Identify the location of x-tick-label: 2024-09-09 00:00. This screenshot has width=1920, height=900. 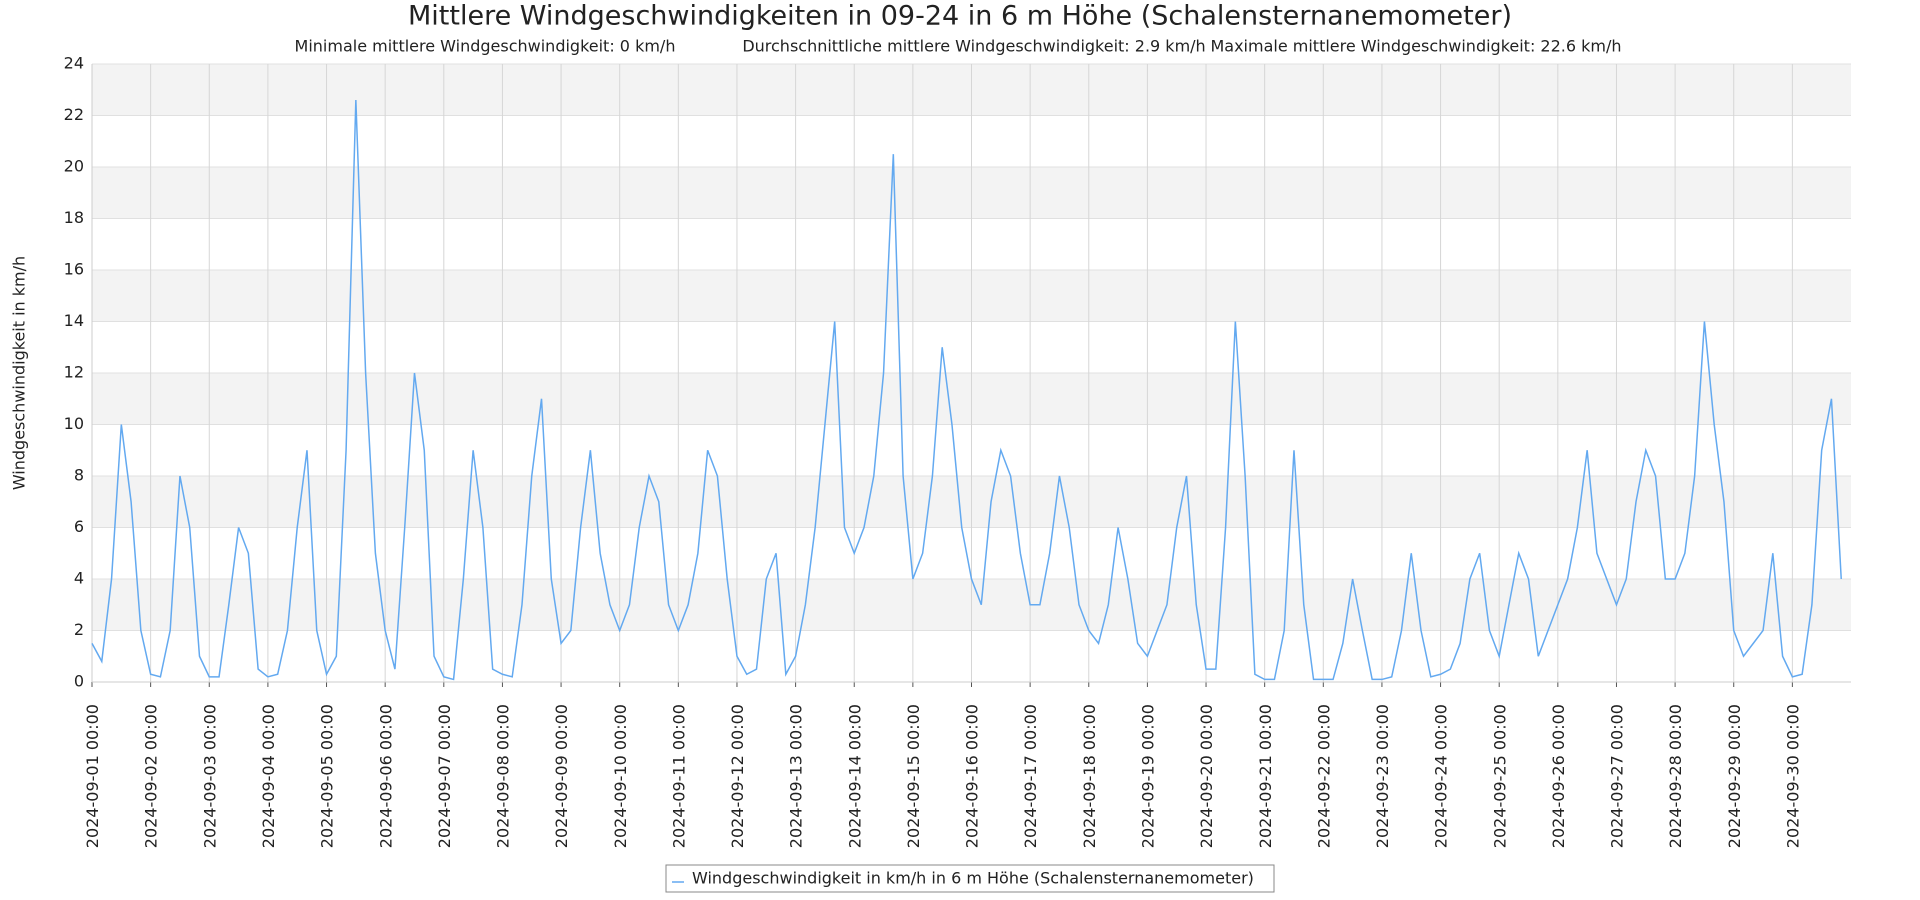
(561, 776).